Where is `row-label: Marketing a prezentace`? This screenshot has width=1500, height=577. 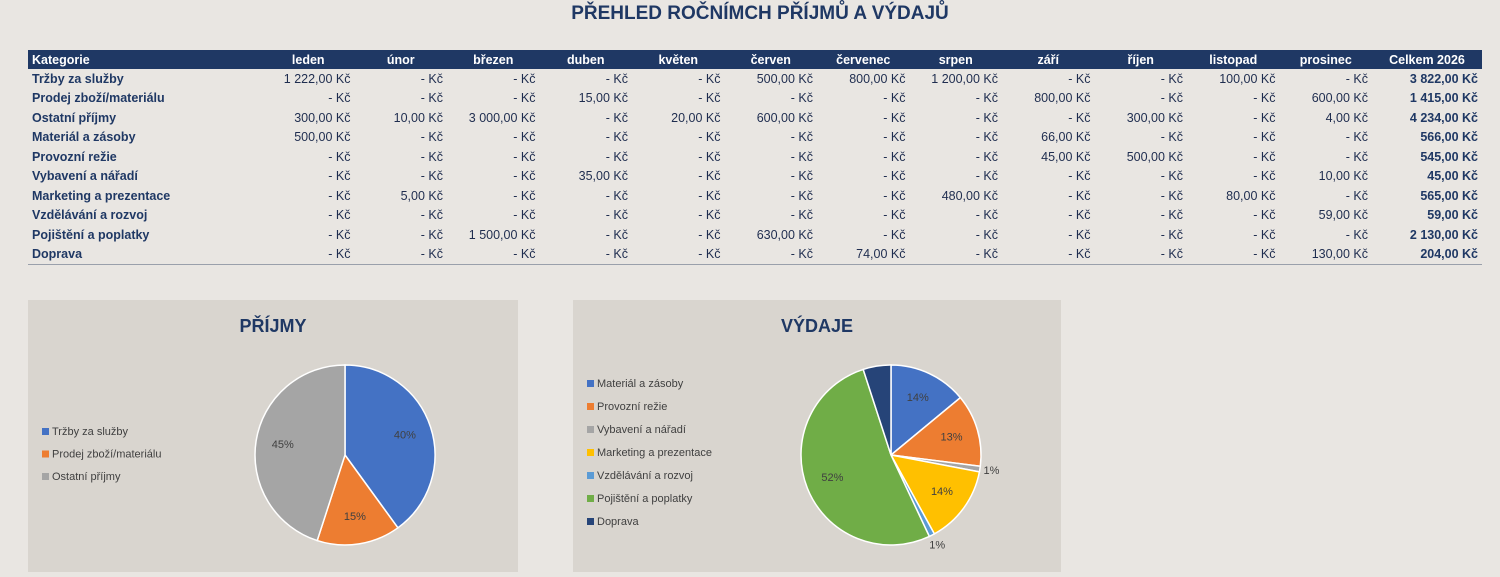 row-label: Marketing a prezentace is located at coordinates (101, 195).